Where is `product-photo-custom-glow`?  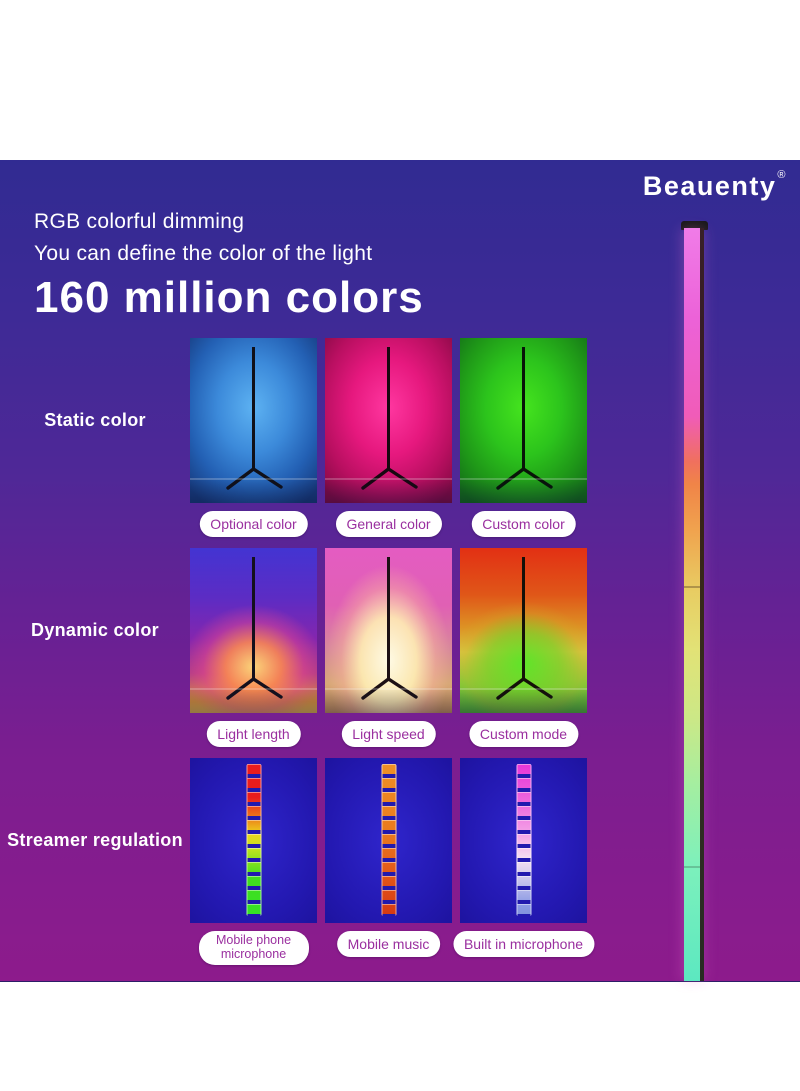
product-photo-custom-glow is located at coordinates (523, 630).